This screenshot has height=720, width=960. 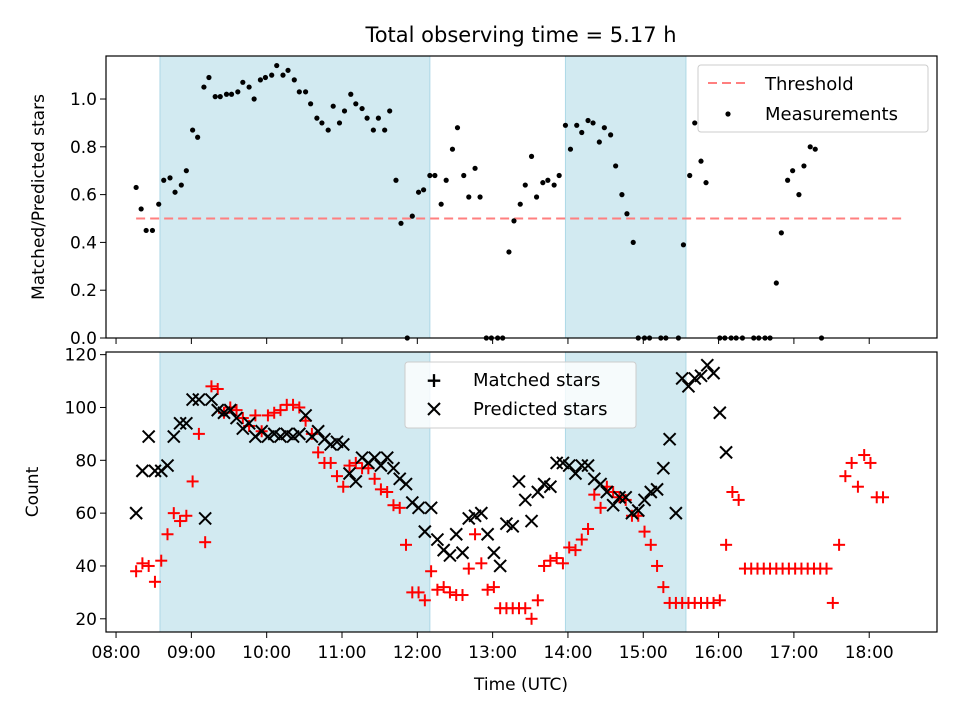 What do you see at coordinates (567, 653) in the screenshot?
I see `x-tick-label: 14:00` at bounding box center [567, 653].